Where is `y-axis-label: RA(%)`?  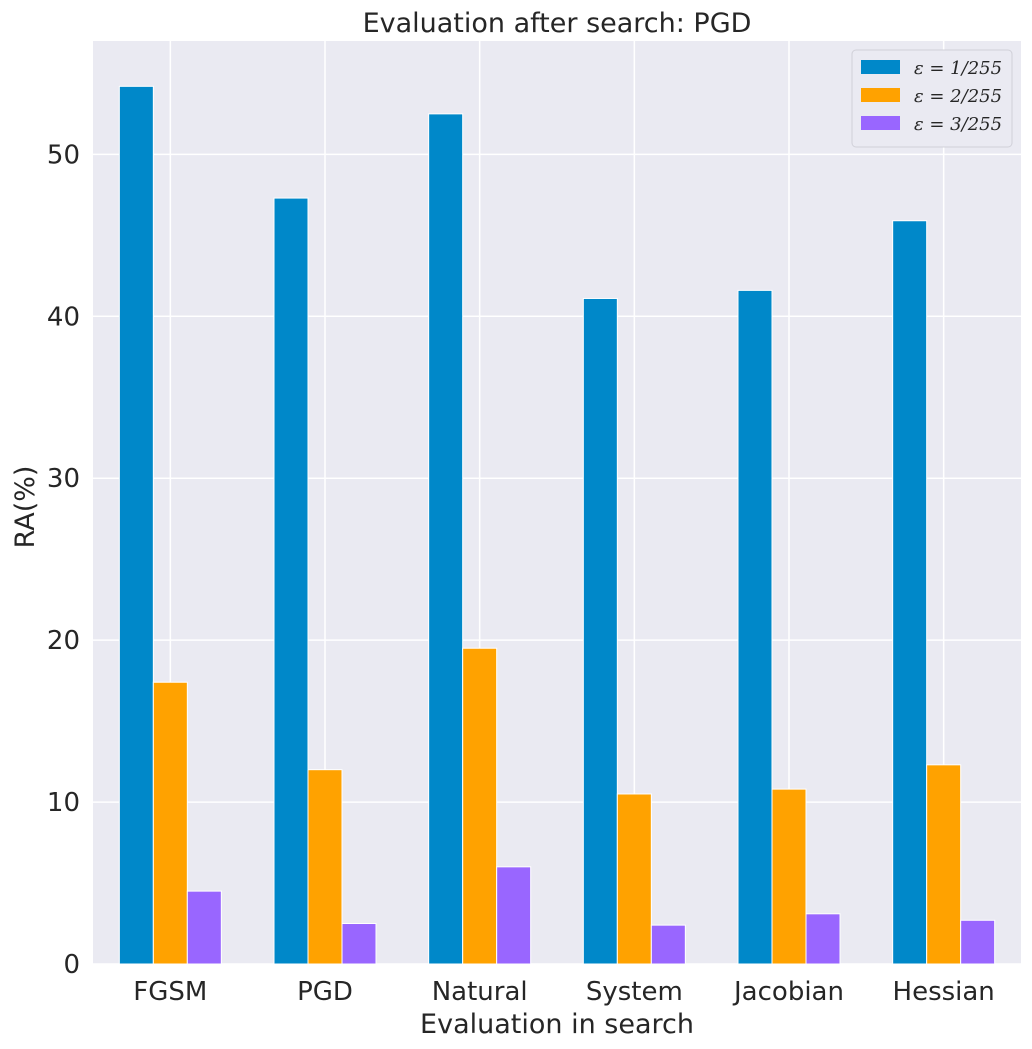
y-axis-label: RA(%) is located at coordinates (25, 507).